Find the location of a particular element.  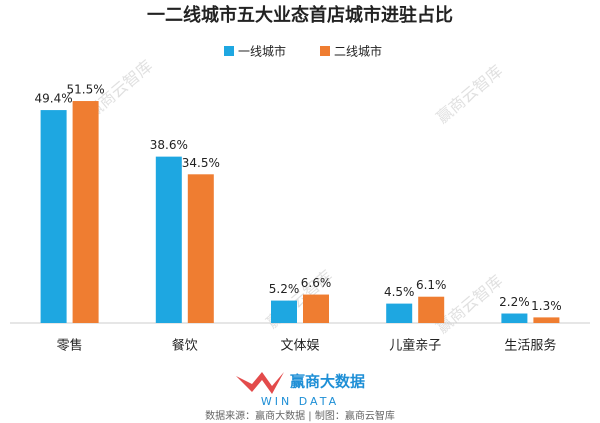

legend-label: 二线城市 is located at coordinates (358, 51).